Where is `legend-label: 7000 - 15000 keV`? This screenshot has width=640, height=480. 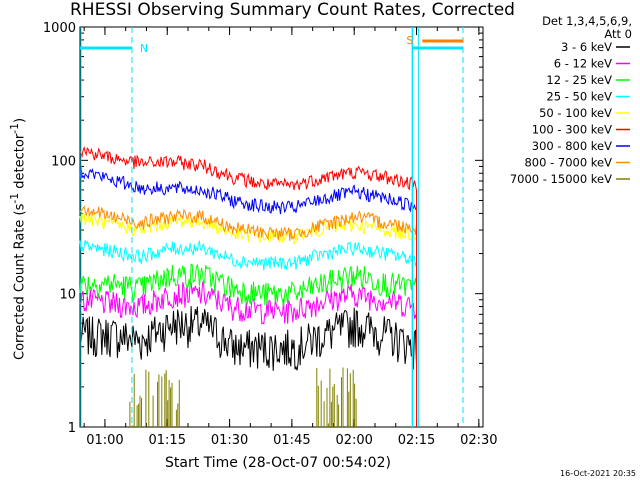
legend-label: 7000 - 15000 keV is located at coordinates (561, 179).